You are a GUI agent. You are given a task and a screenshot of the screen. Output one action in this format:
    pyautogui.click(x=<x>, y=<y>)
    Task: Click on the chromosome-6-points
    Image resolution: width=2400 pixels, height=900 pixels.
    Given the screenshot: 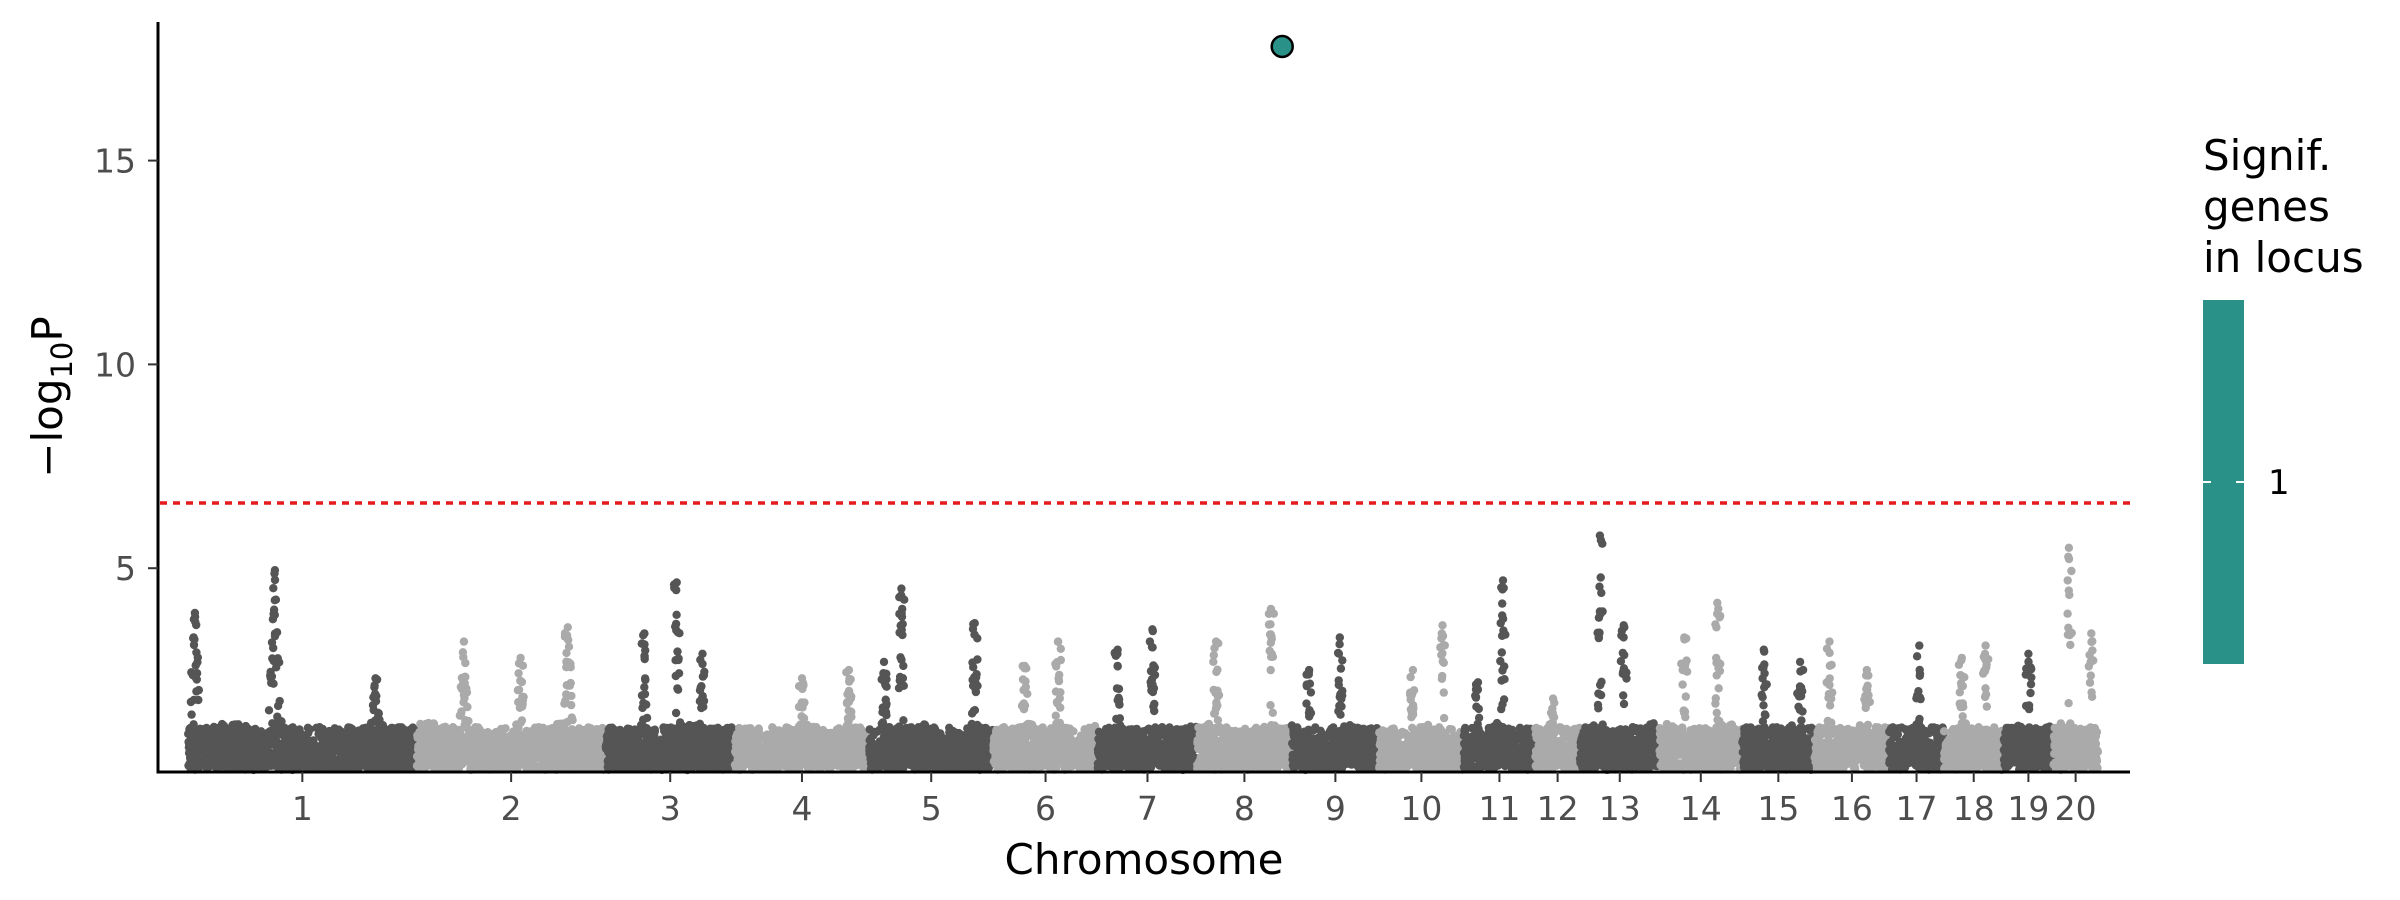 What is the action you would take?
    pyautogui.click(x=1045, y=705)
    